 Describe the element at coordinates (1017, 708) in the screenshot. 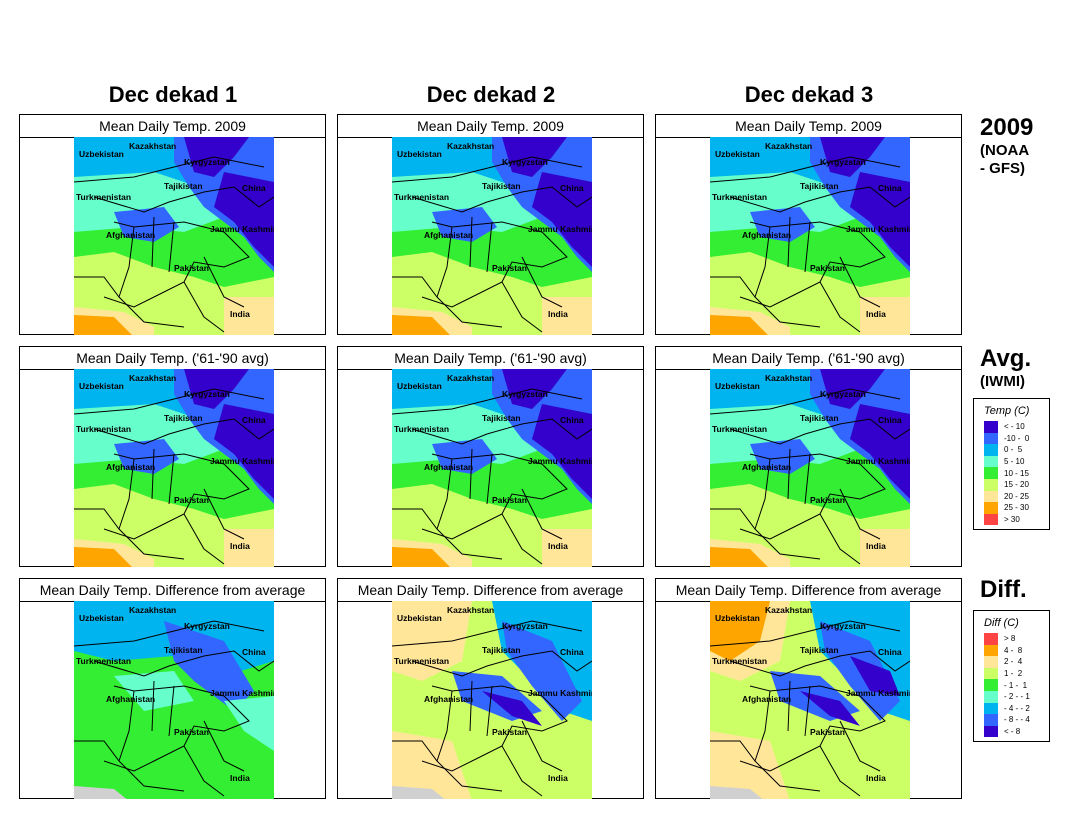

I see `diff-legend-label: - 4 - - 2` at that location.